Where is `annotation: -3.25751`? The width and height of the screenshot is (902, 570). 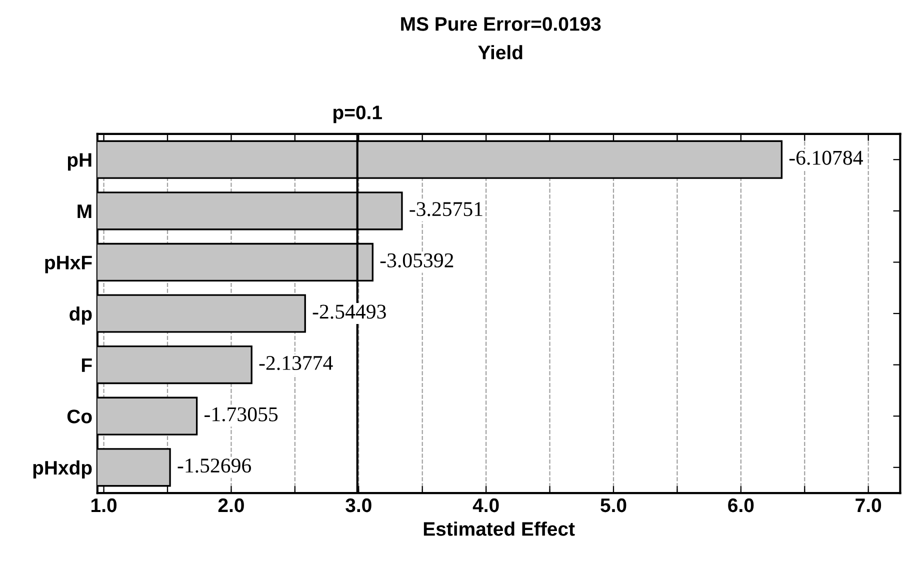 annotation: -3.25751 is located at coordinates (446, 209).